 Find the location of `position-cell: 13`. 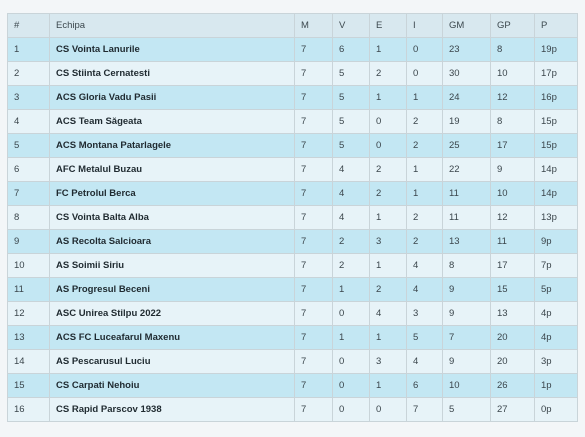

position-cell: 13 is located at coordinates (28, 337).